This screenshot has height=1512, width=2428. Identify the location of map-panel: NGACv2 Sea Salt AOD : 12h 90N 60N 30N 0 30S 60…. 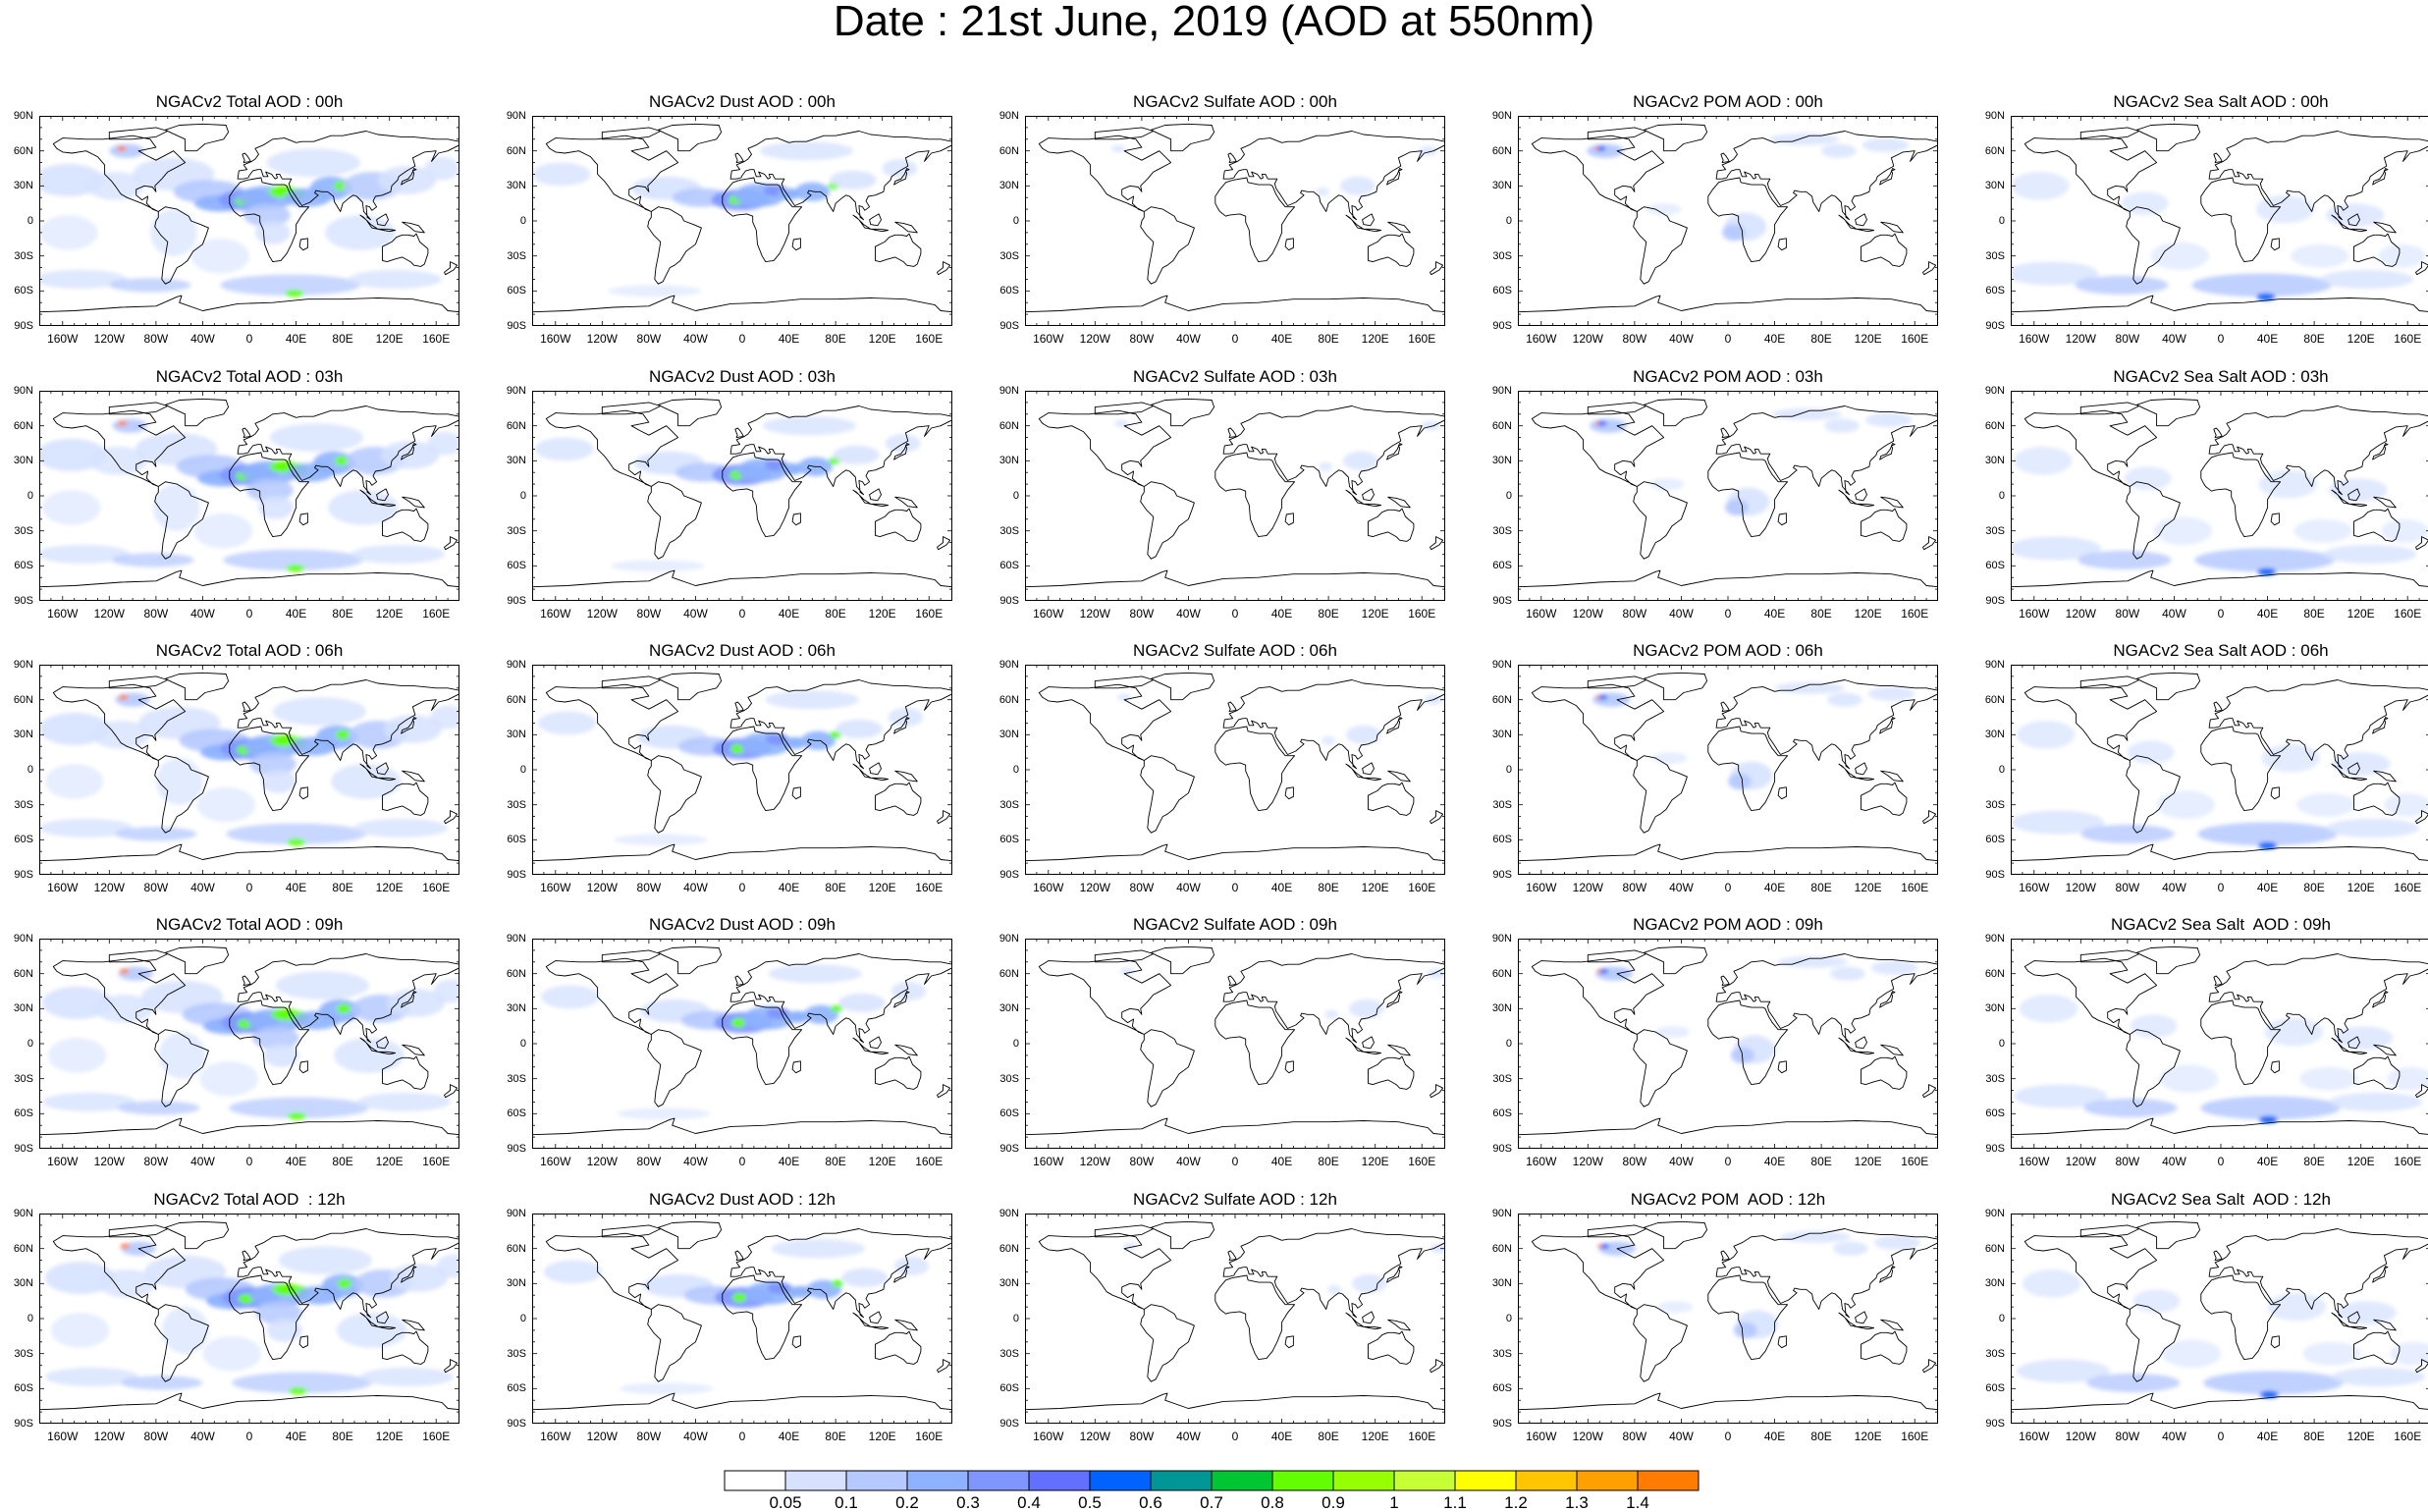
(2206, 1317).